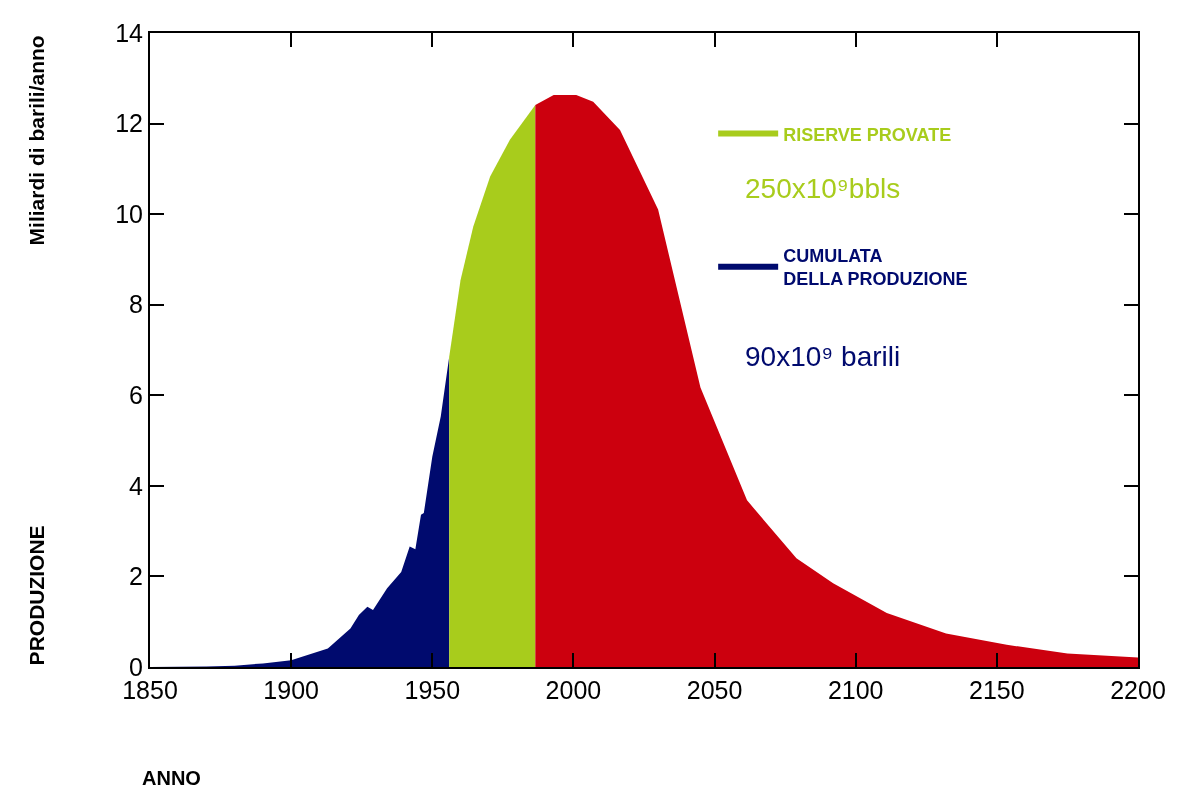 This screenshot has width=1182, height=787. What do you see at coordinates (867, 134) in the screenshot?
I see `legend-label: RISERVE PROVATE` at bounding box center [867, 134].